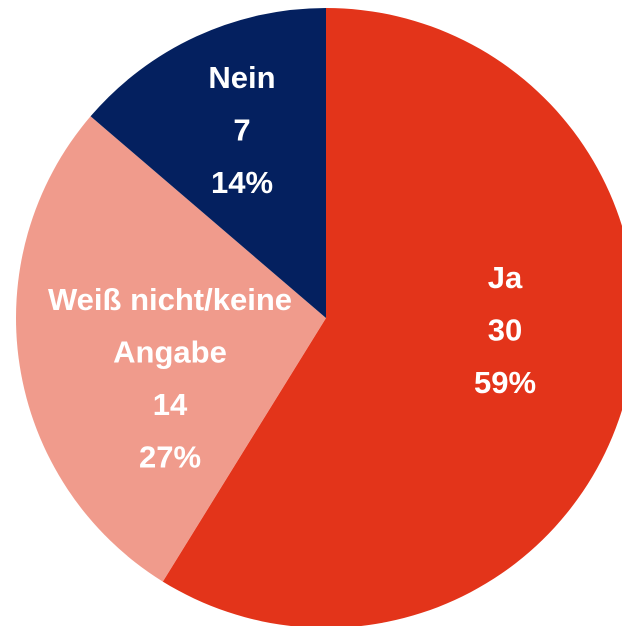 The width and height of the screenshot is (622, 626). Describe the element at coordinates (505, 382) in the screenshot. I see `slice-percent: 59%` at that location.